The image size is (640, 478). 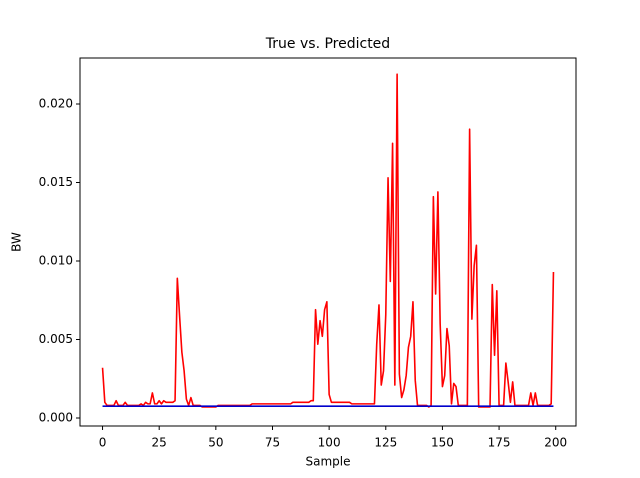 What do you see at coordinates (327, 44) in the screenshot?
I see `chart-title: True vs. Predicted` at bounding box center [327, 44].